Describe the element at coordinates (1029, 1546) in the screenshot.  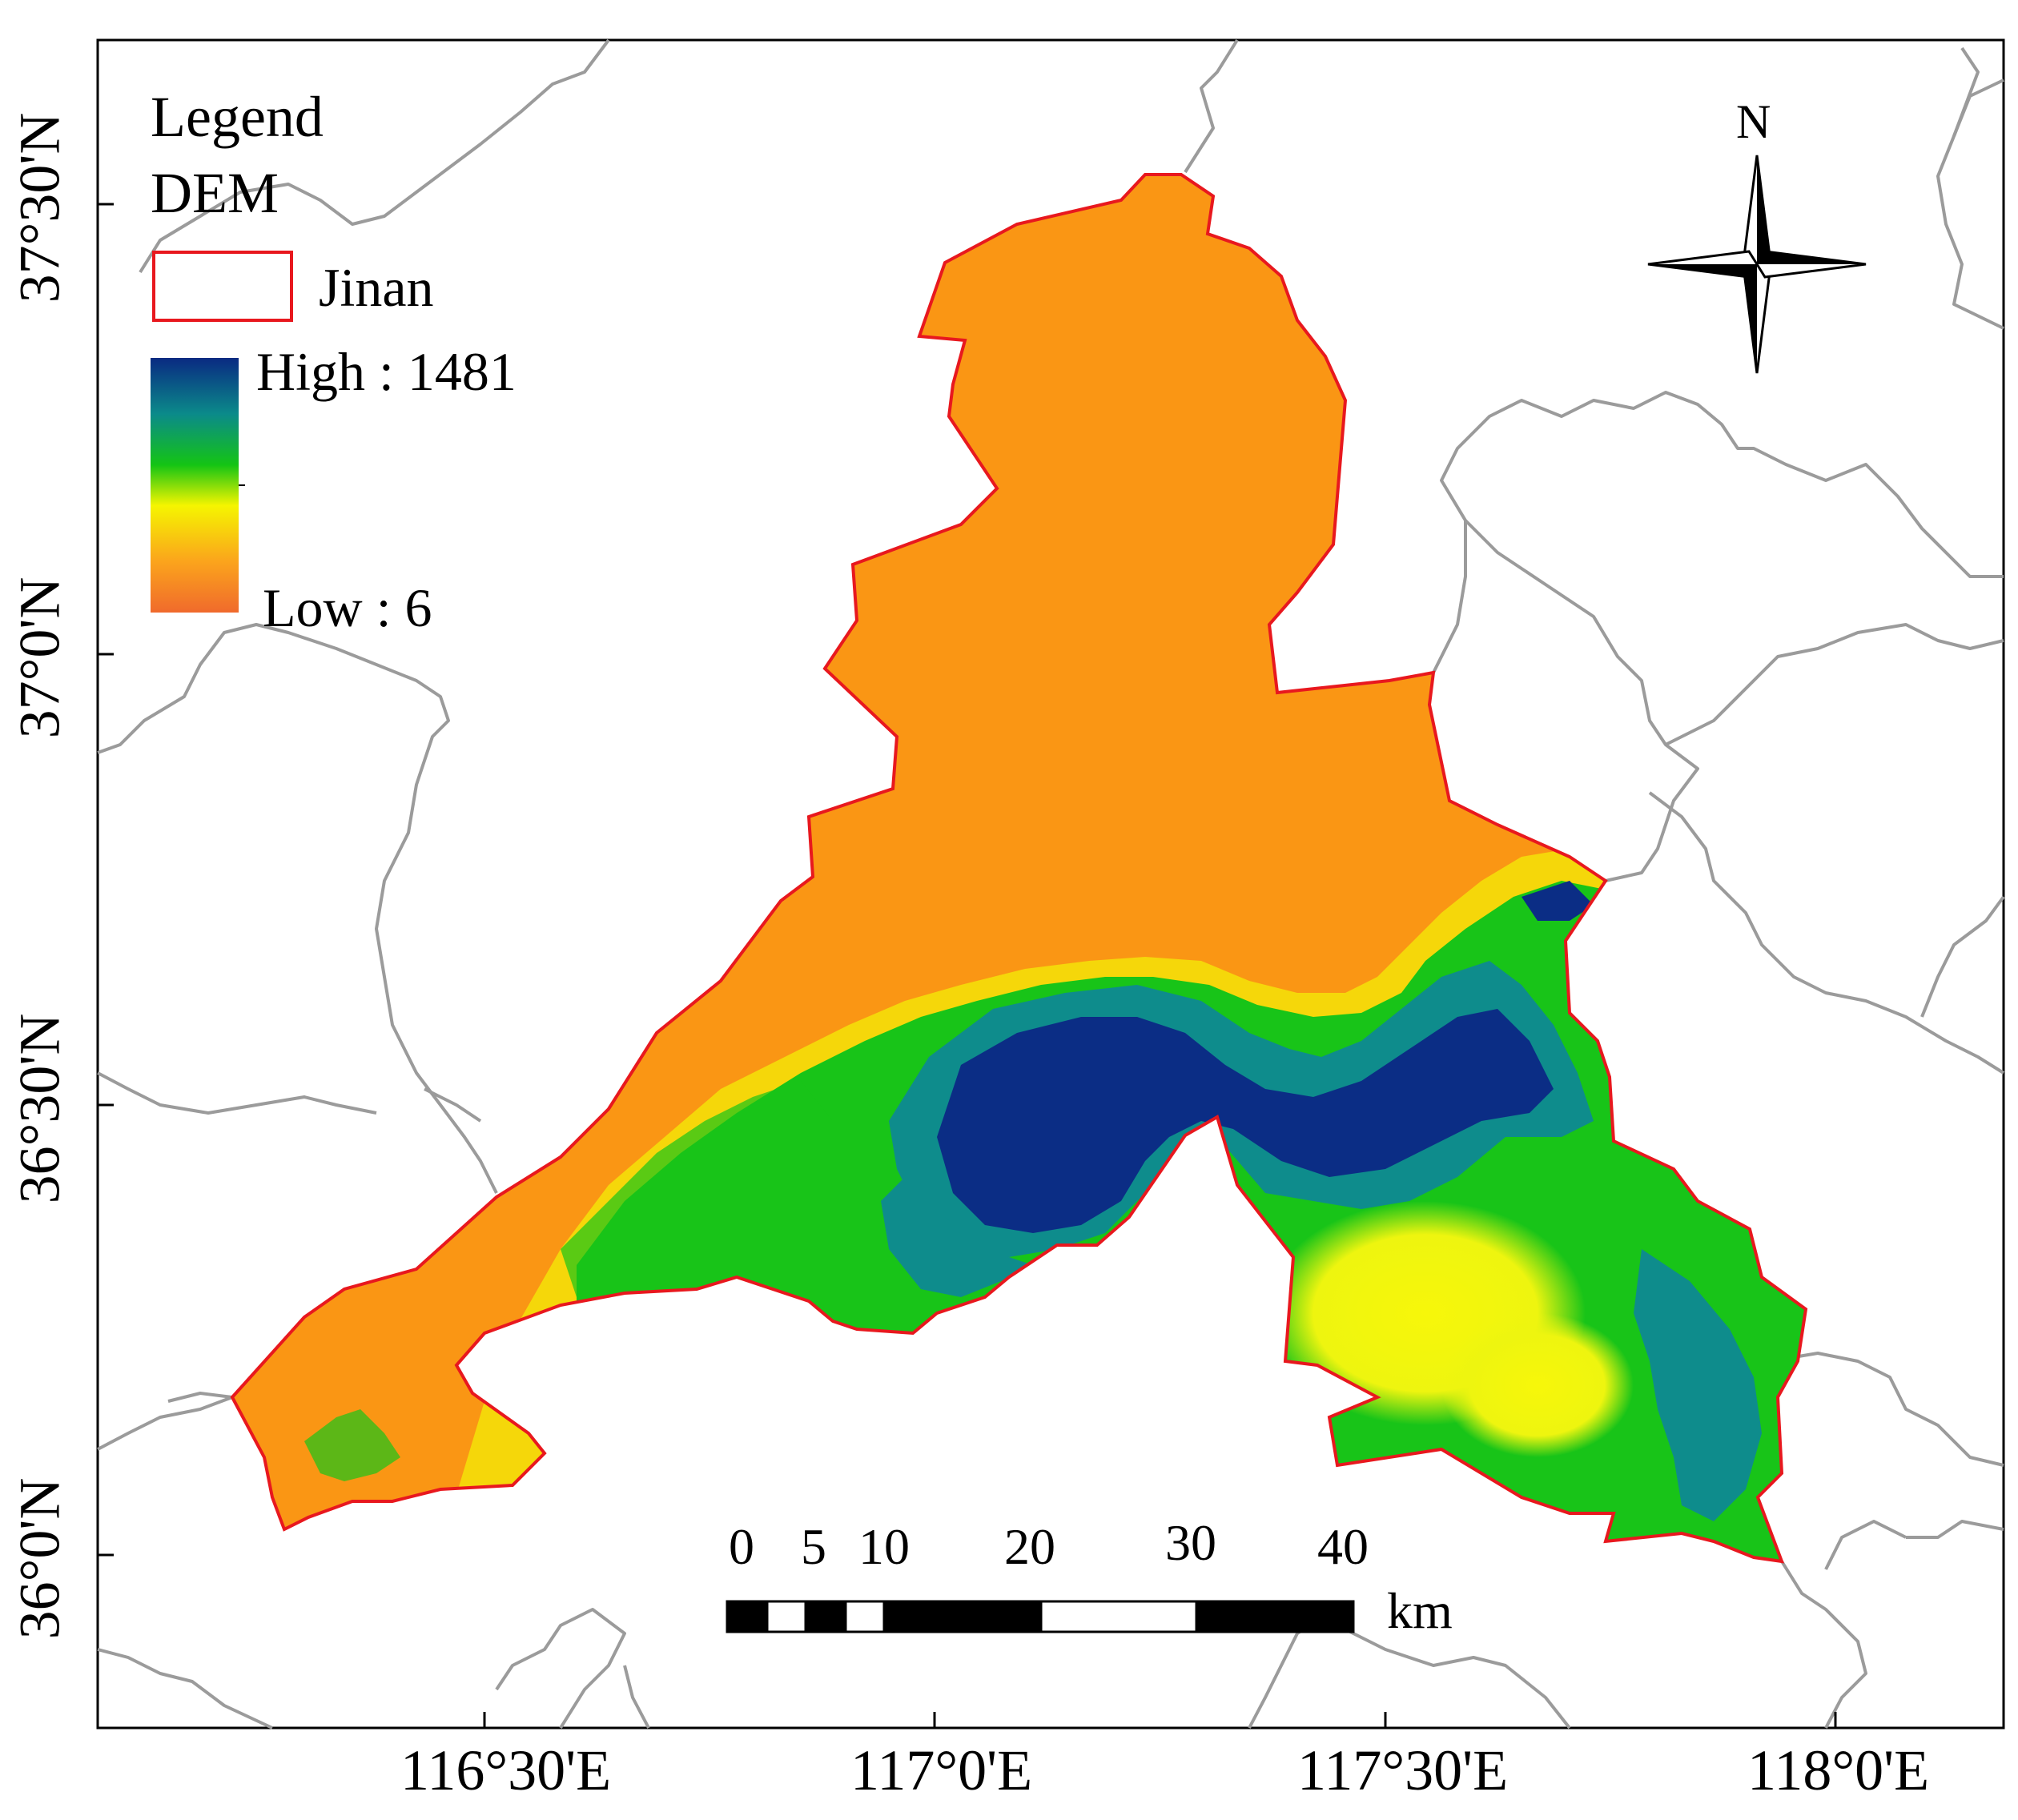
I see `scale-tick-20: 20` at that location.